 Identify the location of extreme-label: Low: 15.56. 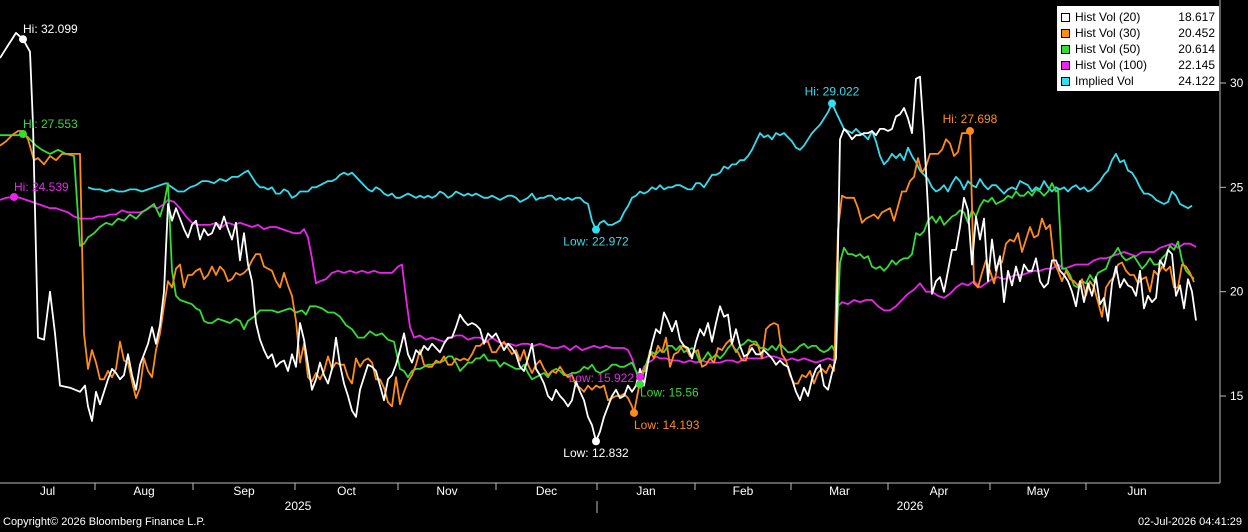
(669, 392).